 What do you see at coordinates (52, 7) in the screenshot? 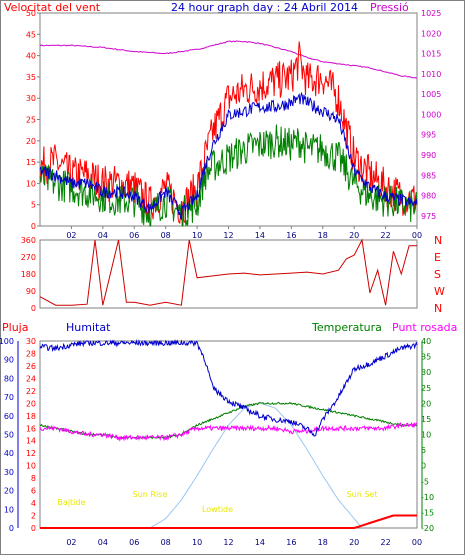
I see `wind-speed-title: Velocitat del vent` at bounding box center [52, 7].